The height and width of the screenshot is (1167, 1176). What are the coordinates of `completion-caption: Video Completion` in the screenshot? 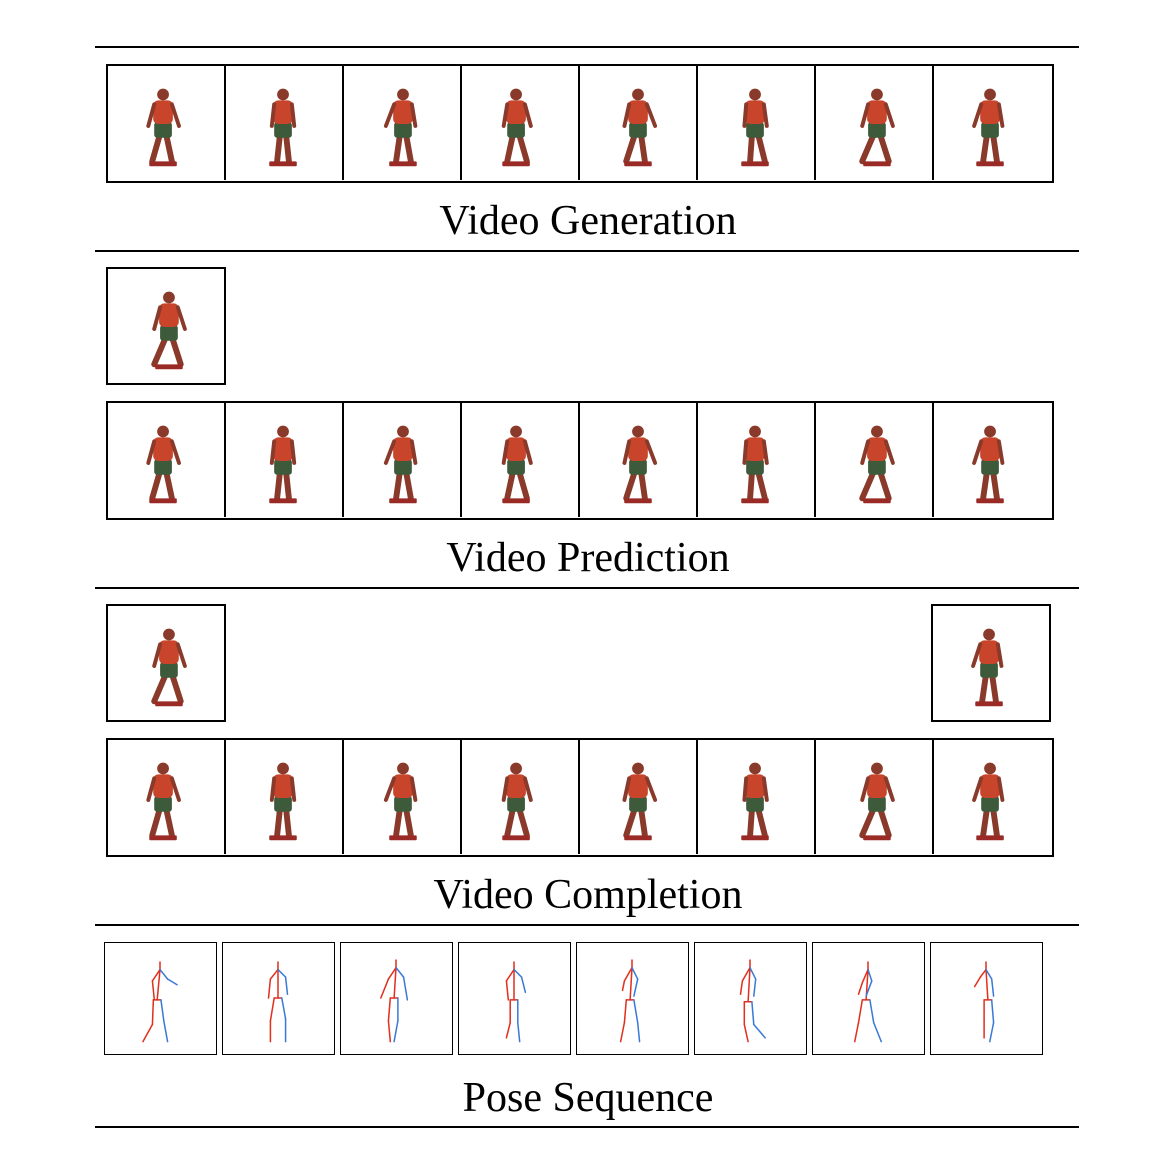 It's located at (588, 895).